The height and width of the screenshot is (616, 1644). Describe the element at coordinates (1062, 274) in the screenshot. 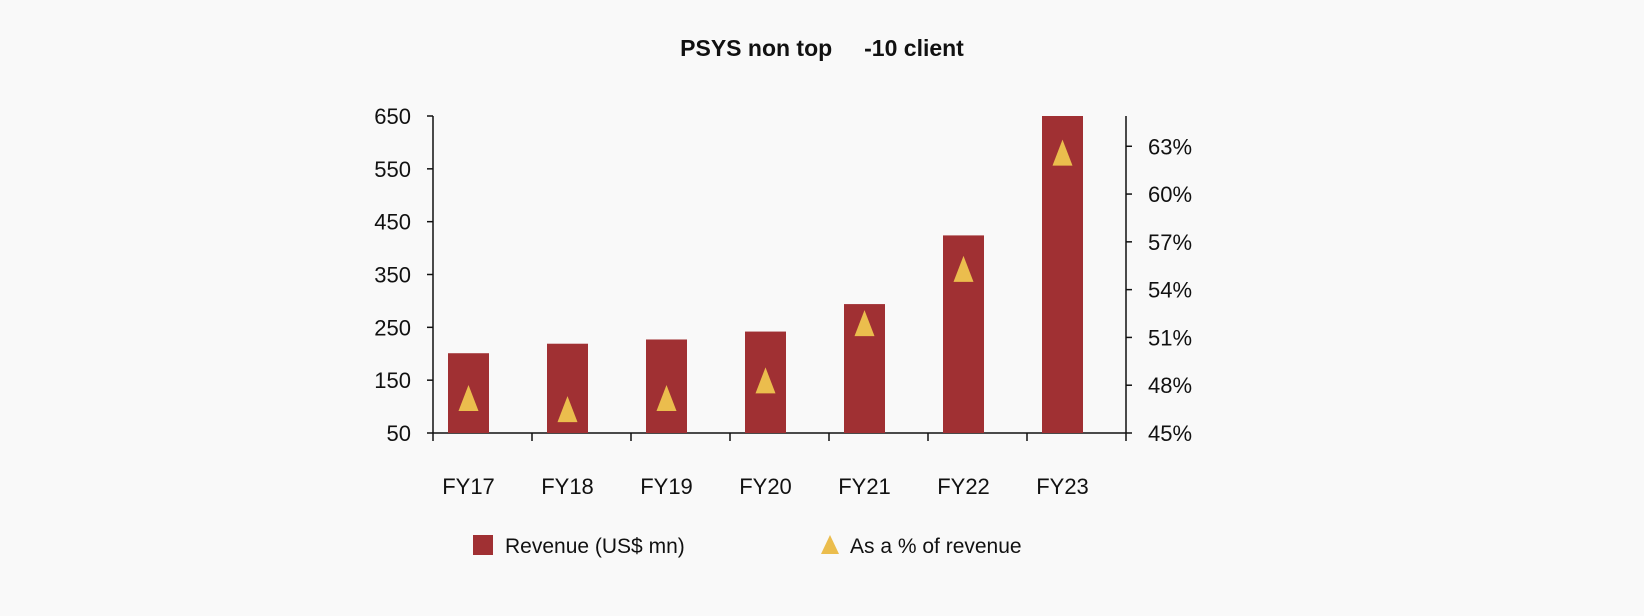

I see `bar-fy23` at that location.